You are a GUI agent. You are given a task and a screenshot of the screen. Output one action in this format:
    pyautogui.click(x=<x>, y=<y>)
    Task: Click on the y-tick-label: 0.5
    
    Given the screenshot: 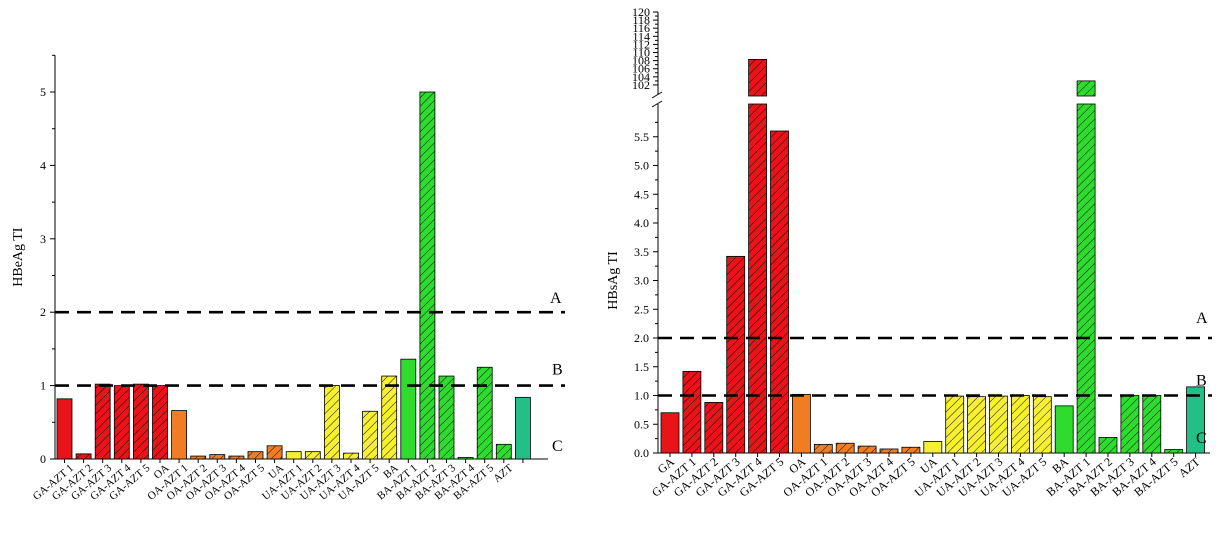 What is the action you would take?
    pyautogui.click(x=641, y=424)
    